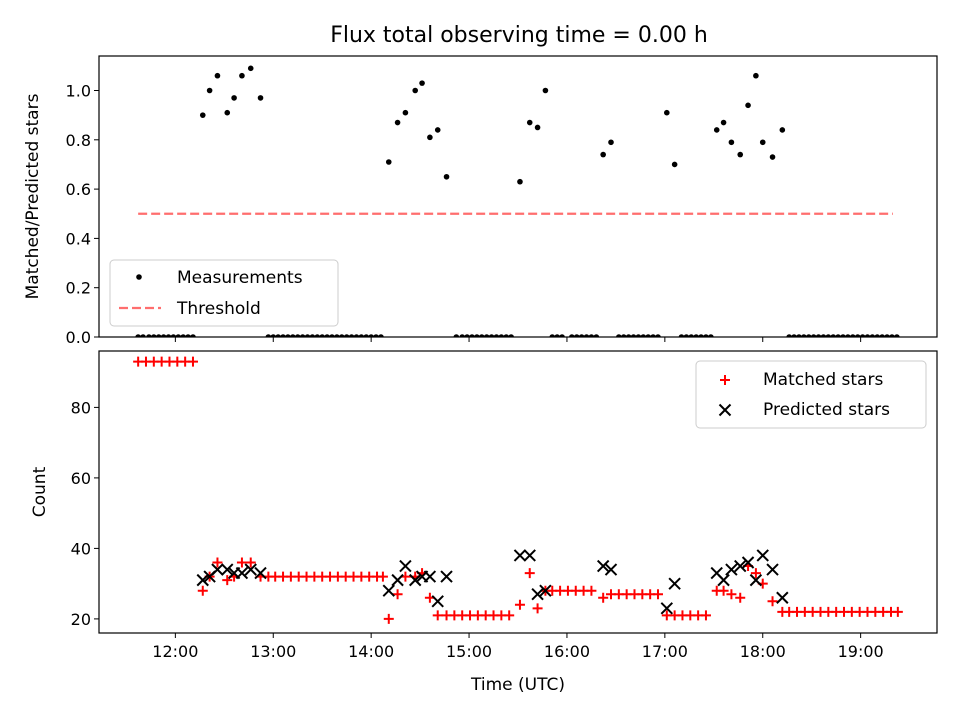  Describe the element at coordinates (371, 651) in the screenshot. I see `x-tick-label: 14:00` at that location.